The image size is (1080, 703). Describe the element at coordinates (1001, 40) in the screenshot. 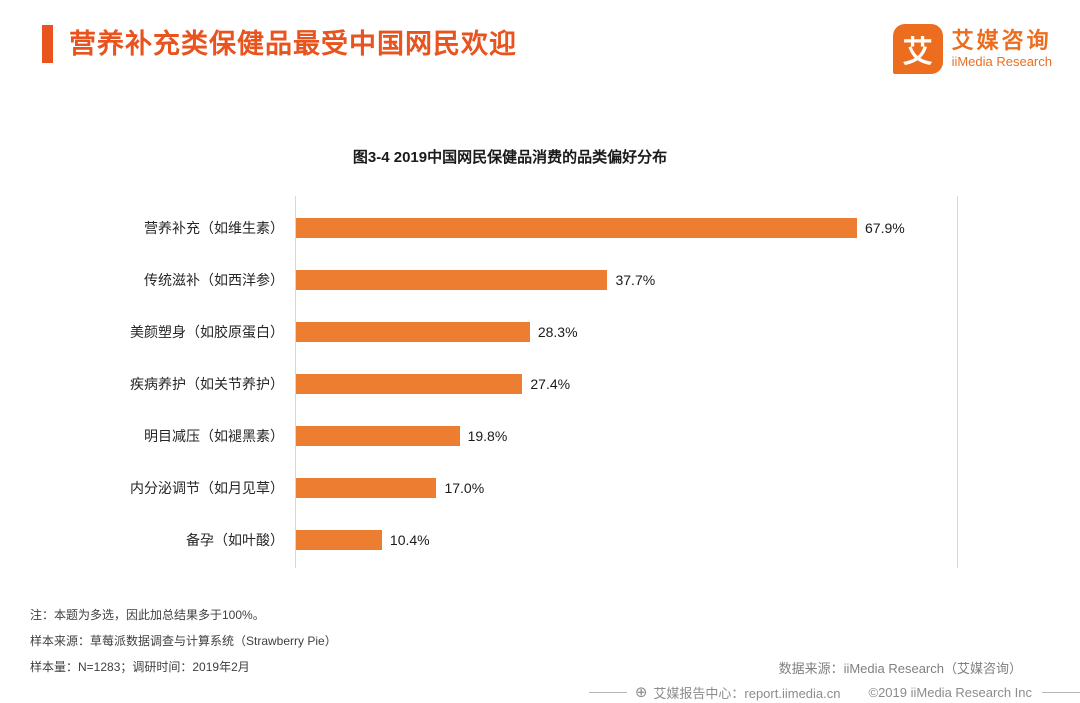

I see `brand-name-cn: 艾媒咨询` at that location.